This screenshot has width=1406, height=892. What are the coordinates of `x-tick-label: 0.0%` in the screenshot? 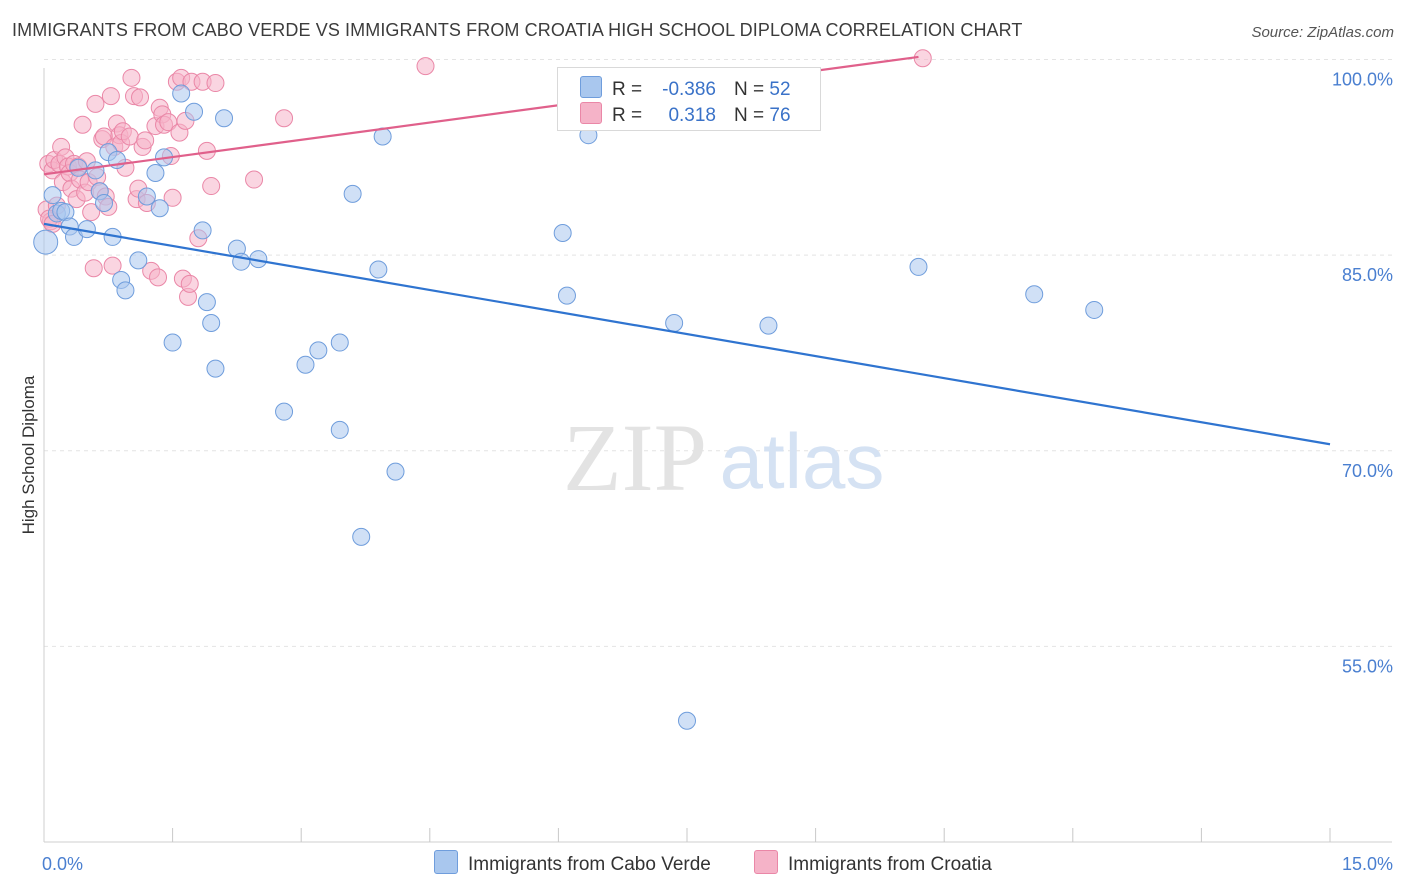 It's located at (62, 864).